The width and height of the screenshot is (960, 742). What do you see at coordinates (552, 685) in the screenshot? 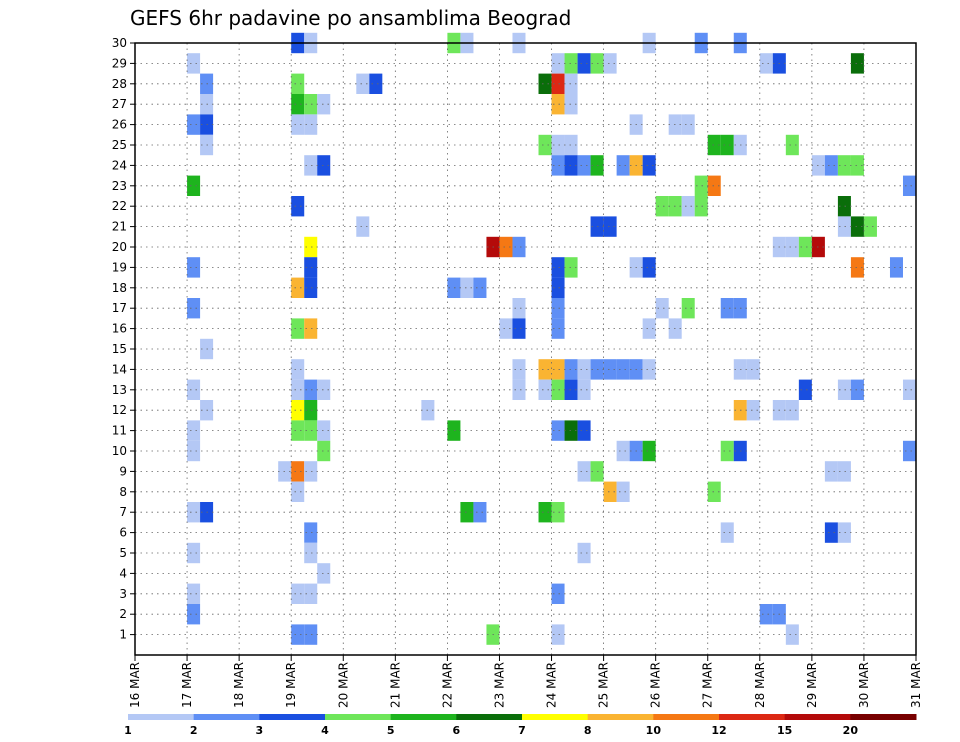
I see `x-tick-label: 24 MAR` at bounding box center [552, 685].